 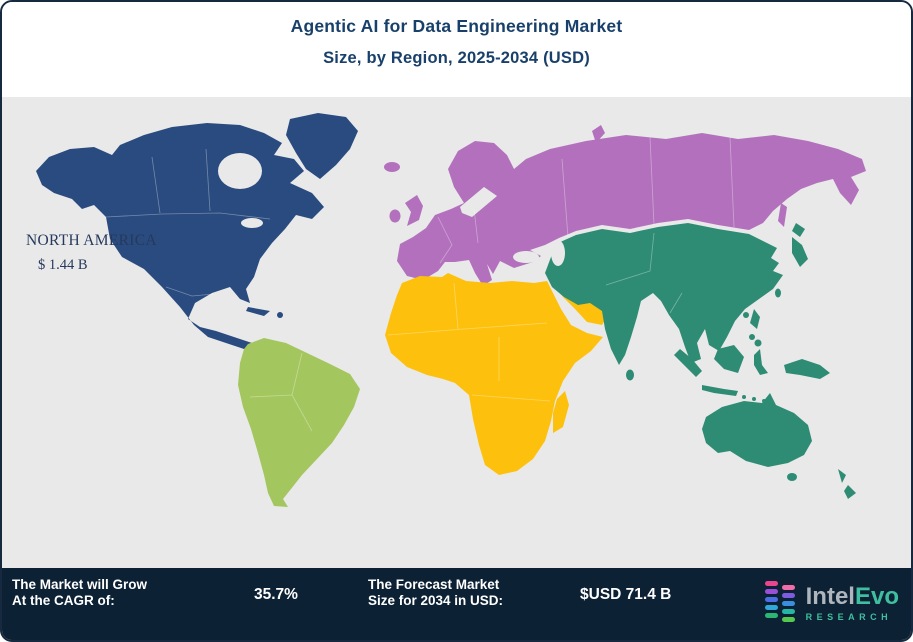 What do you see at coordinates (561, 412) in the screenshot?
I see `madagascar` at bounding box center [561, 412].